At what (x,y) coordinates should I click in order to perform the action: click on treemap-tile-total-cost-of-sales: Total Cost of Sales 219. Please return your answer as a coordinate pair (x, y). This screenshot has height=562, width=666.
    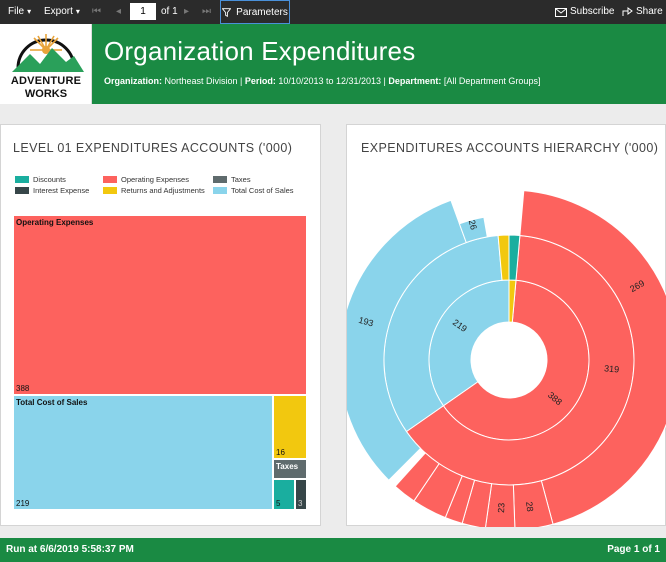
    Looking at the image, I should click on (143, 452).